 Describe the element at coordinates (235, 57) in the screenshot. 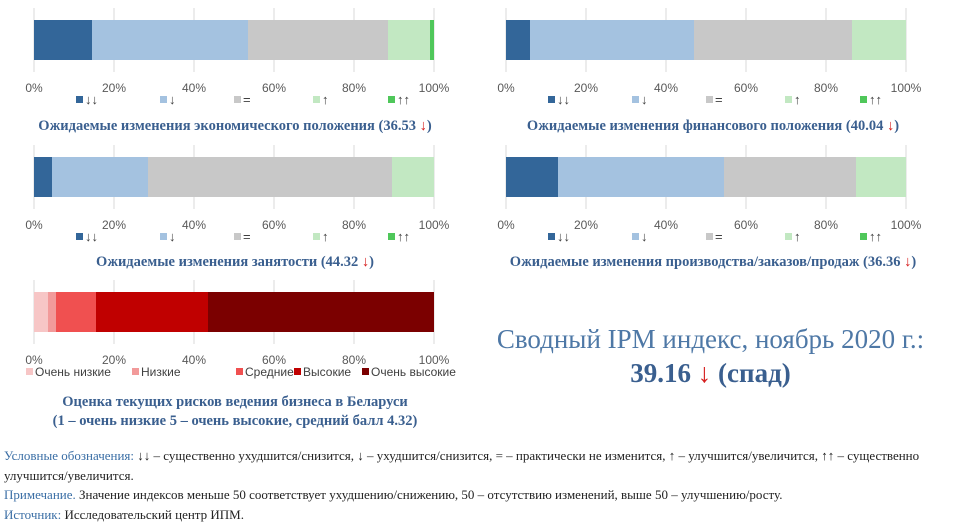

I see `chart-economic-situation: 0% 20% 40% 60% 80% 100% ↓↓ ↓ = ↑ ↑↑` at that location.